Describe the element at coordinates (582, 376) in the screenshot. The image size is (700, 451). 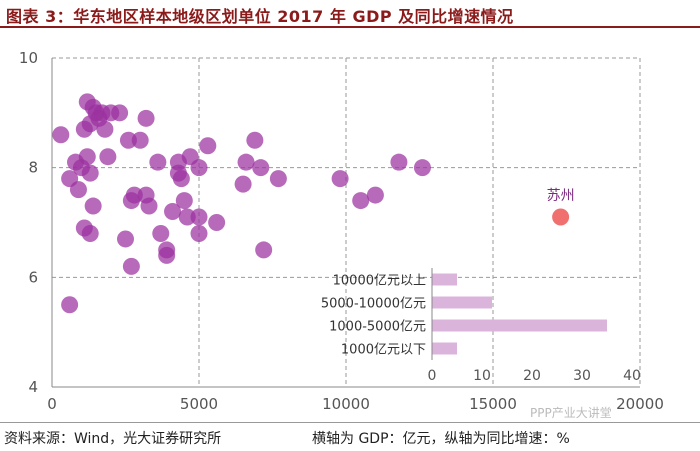
I see `inset-tick-label: 30` at that location.